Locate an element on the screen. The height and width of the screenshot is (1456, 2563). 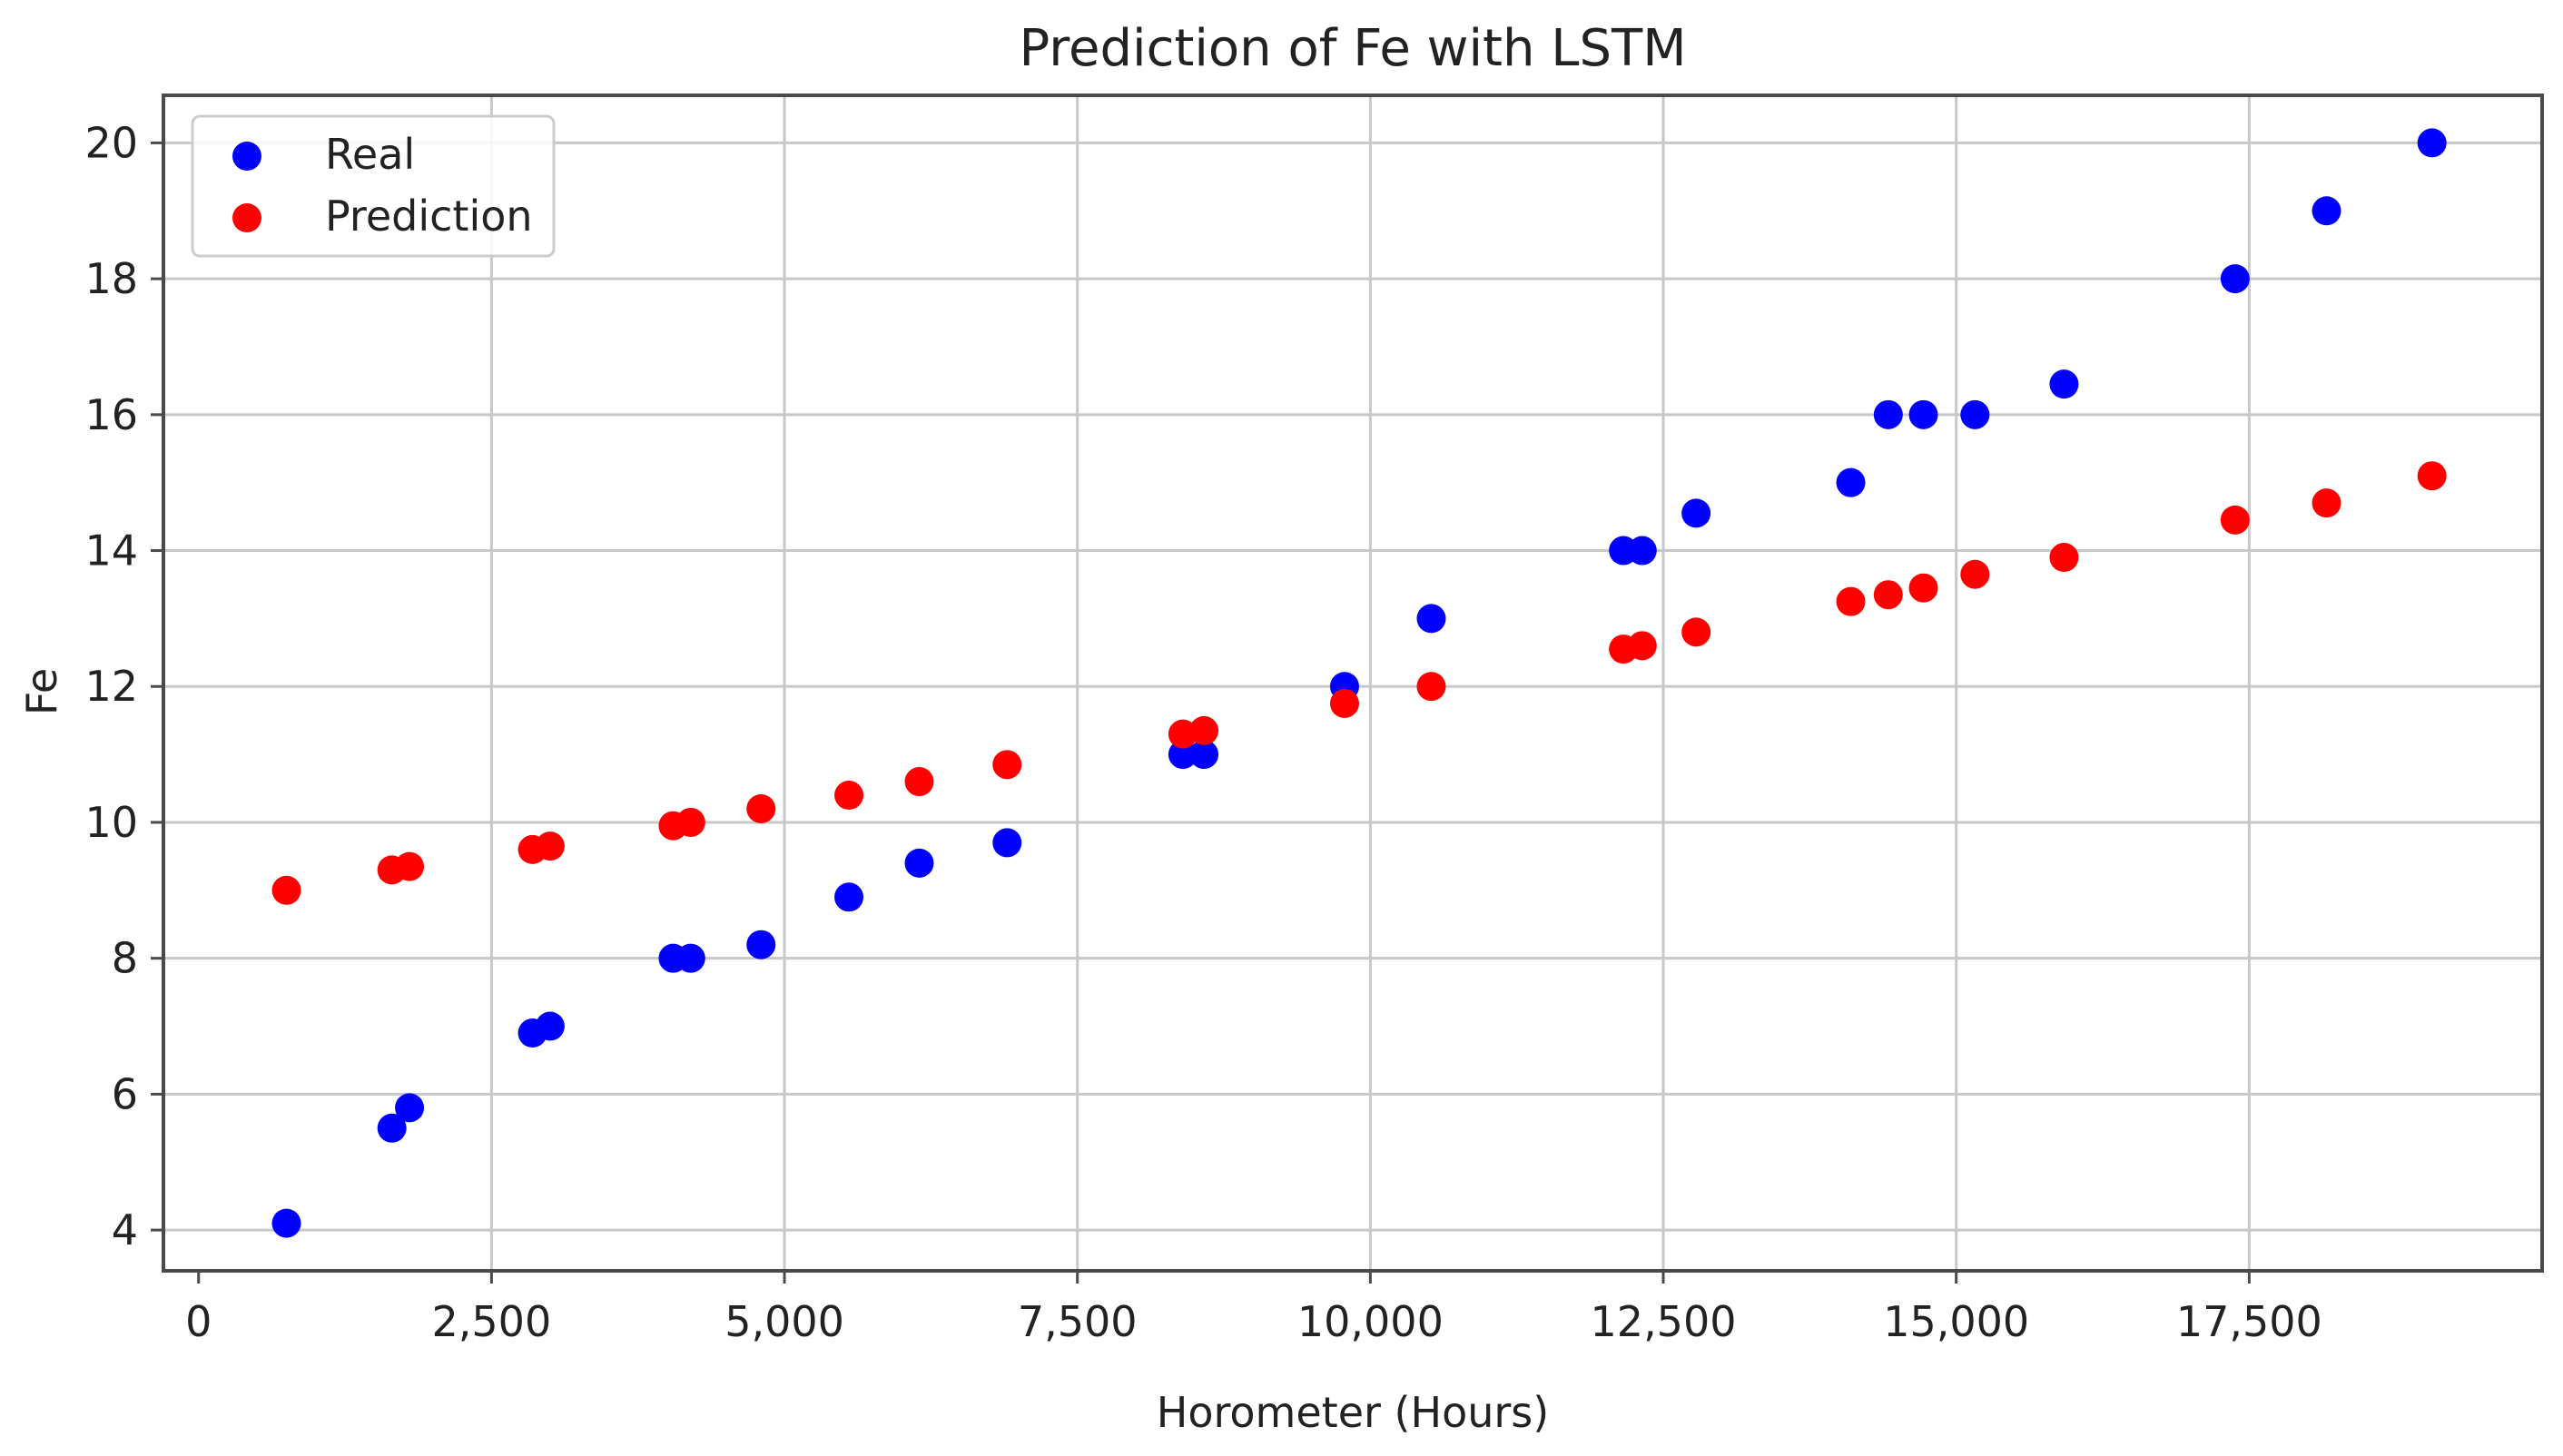
legend-label-prediction: Prediction is located at coordinates (429, 216).